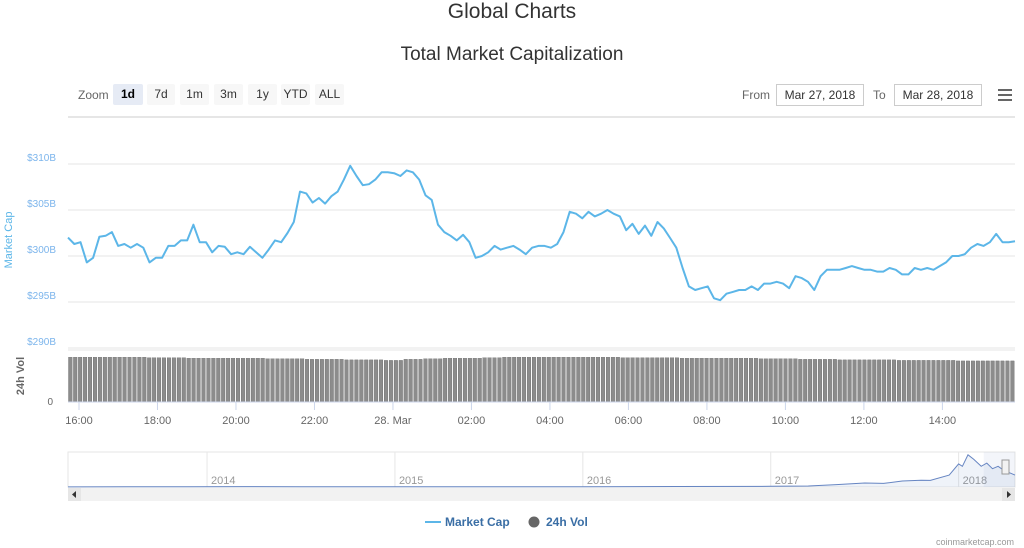  I want to click on y2-axis-title: 24h Vol, so click(21, 376).